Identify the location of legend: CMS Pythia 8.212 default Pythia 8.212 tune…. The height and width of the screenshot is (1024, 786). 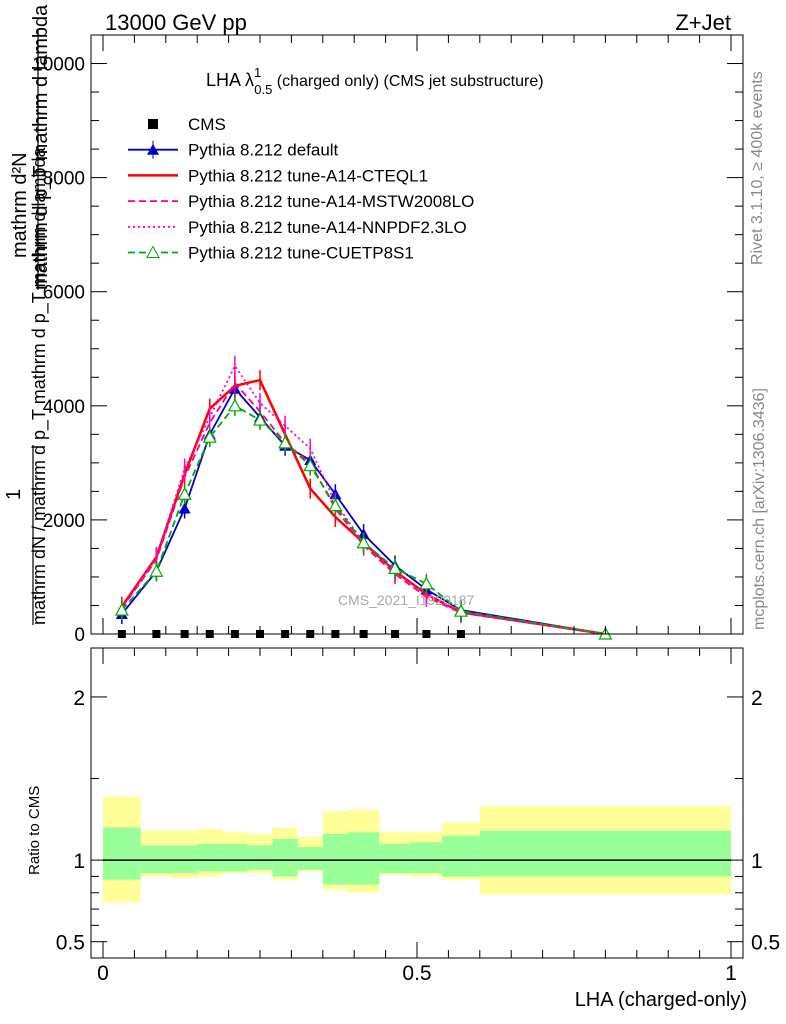
(301, 189).